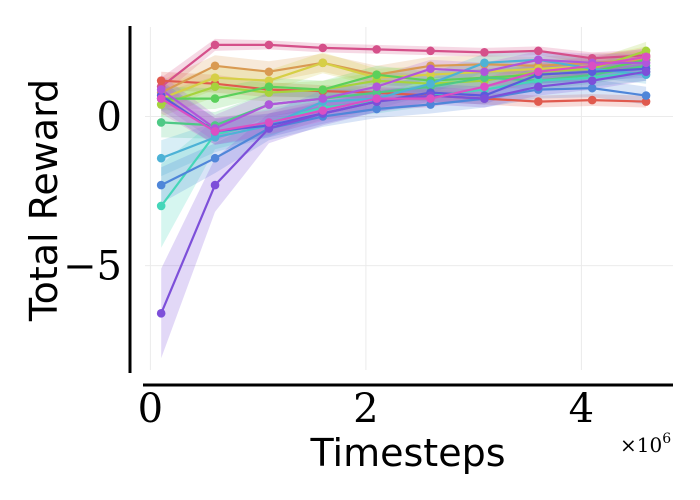 The height and width of the screenshot is (500, 700). I want to click on y-tick-labels: 0 −5, so click(92, 191).